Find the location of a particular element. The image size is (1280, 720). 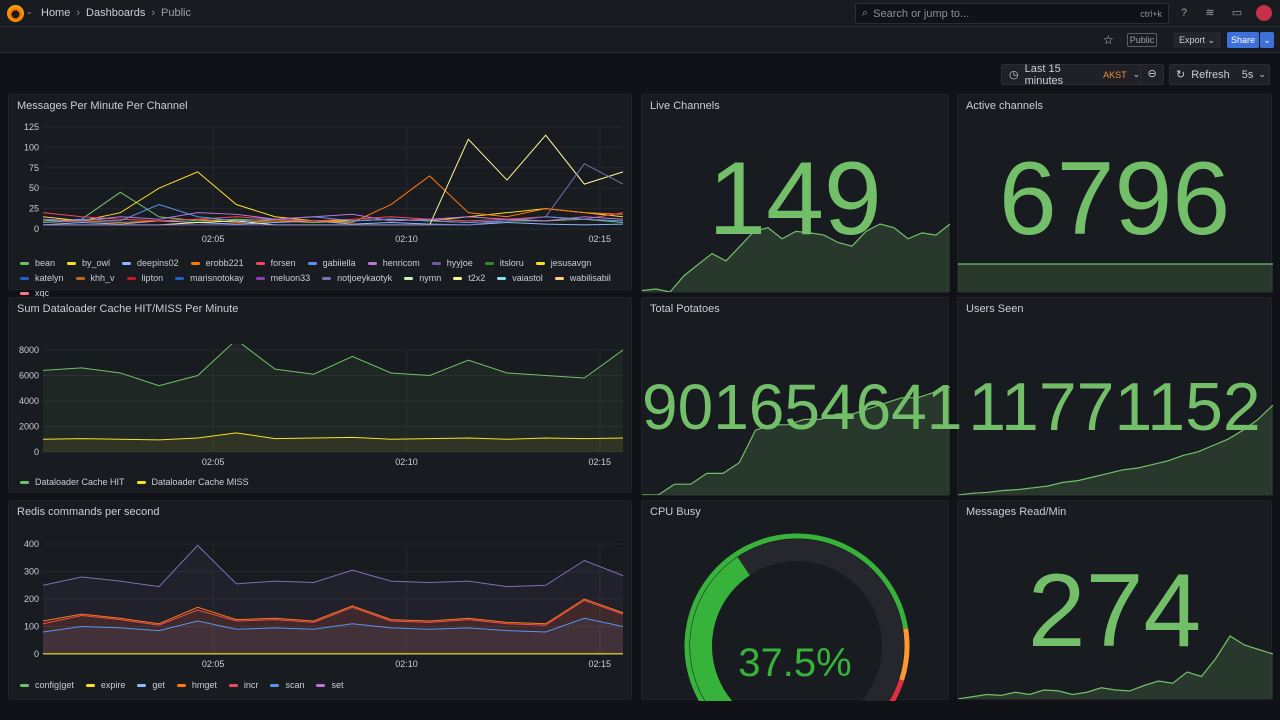

refresh-interval: 5s is located at coordinates (1247, 74).